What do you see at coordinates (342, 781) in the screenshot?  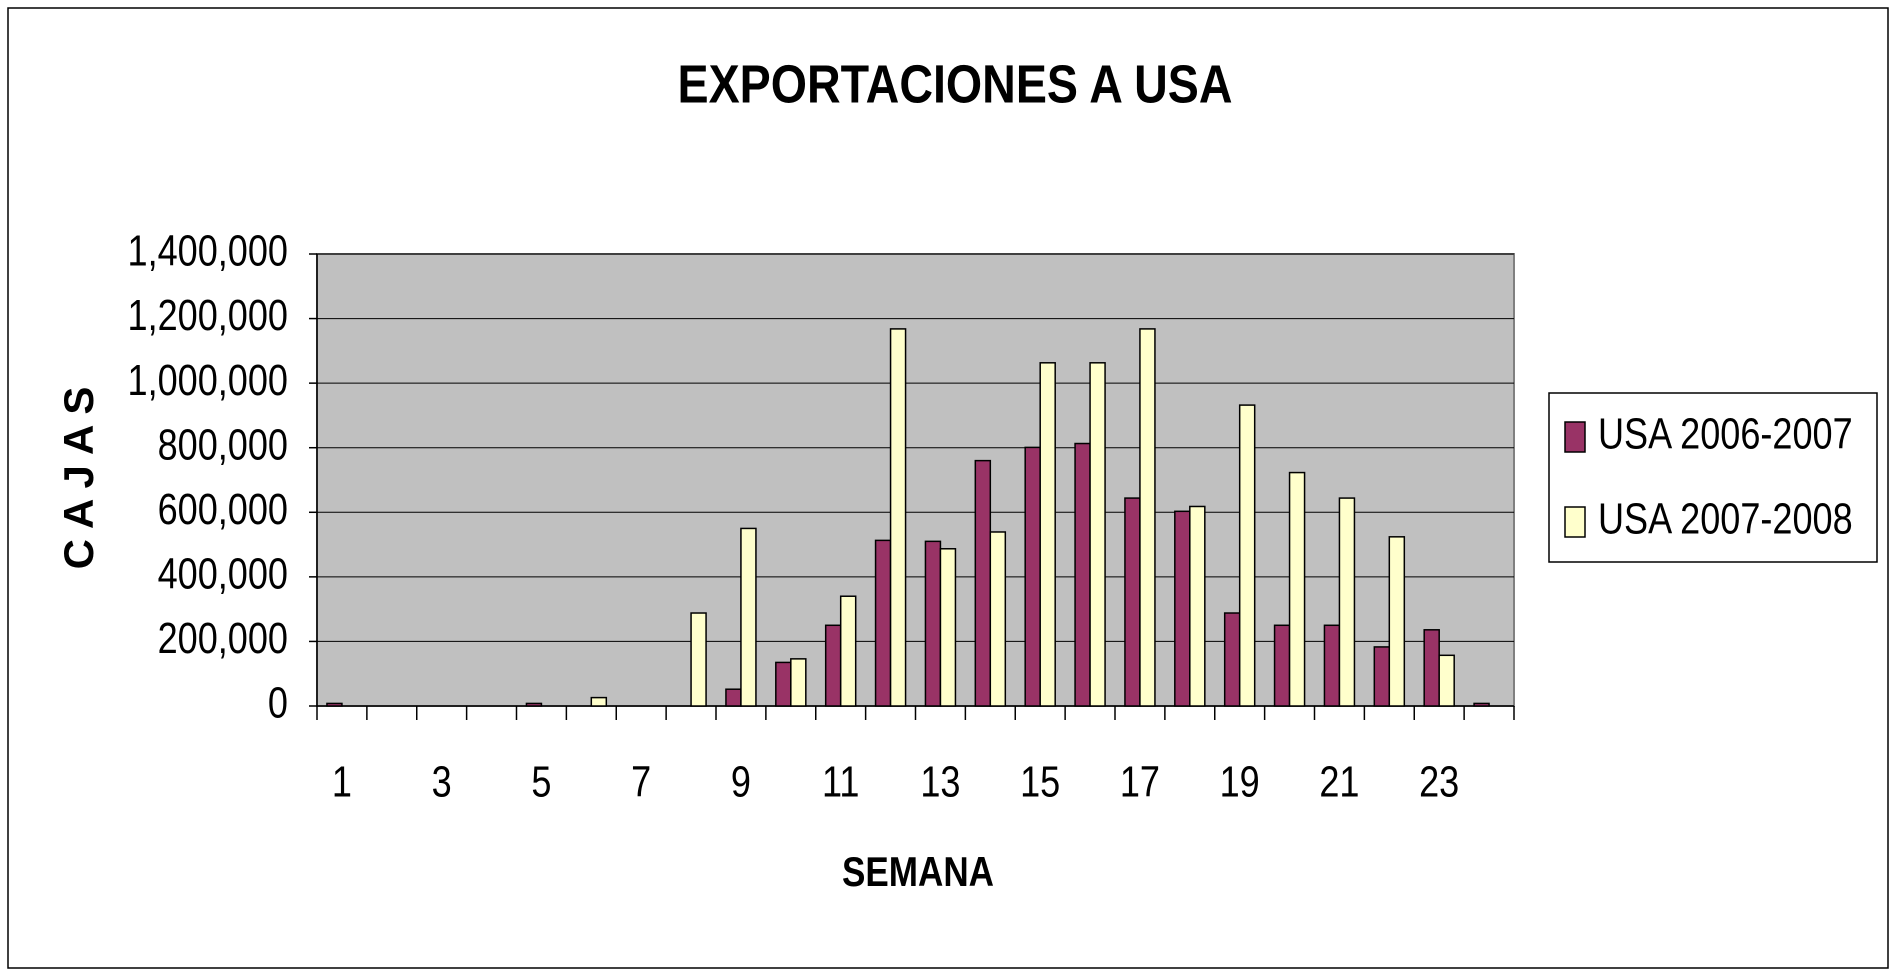 I see `x-tick-label: 1` at bounding box center [342, 781].